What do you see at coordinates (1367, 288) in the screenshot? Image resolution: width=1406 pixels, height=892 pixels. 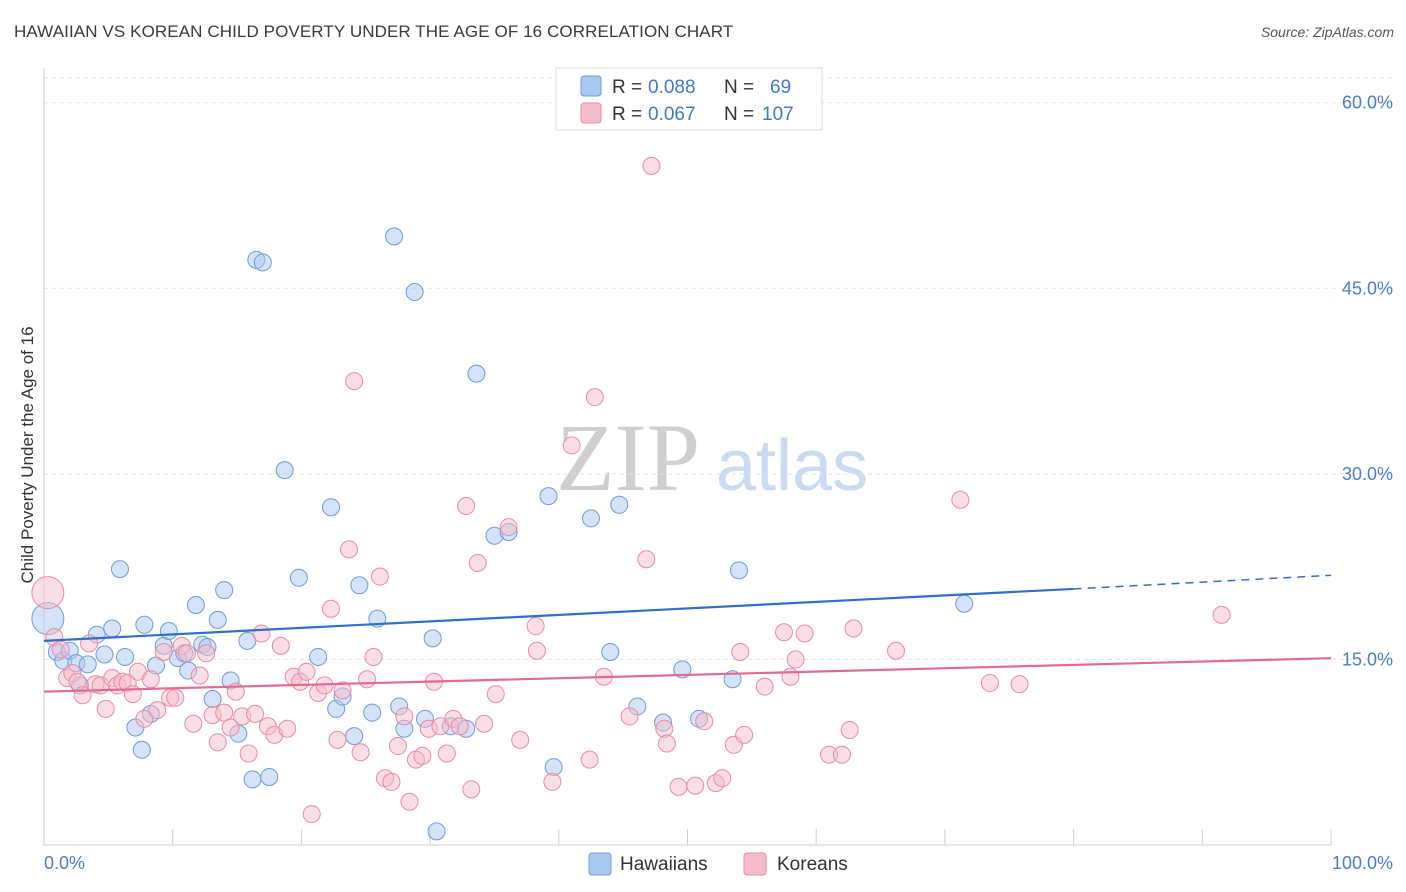 I see `y-tick-label: 45.0%` at bounding box center [1367, 288].